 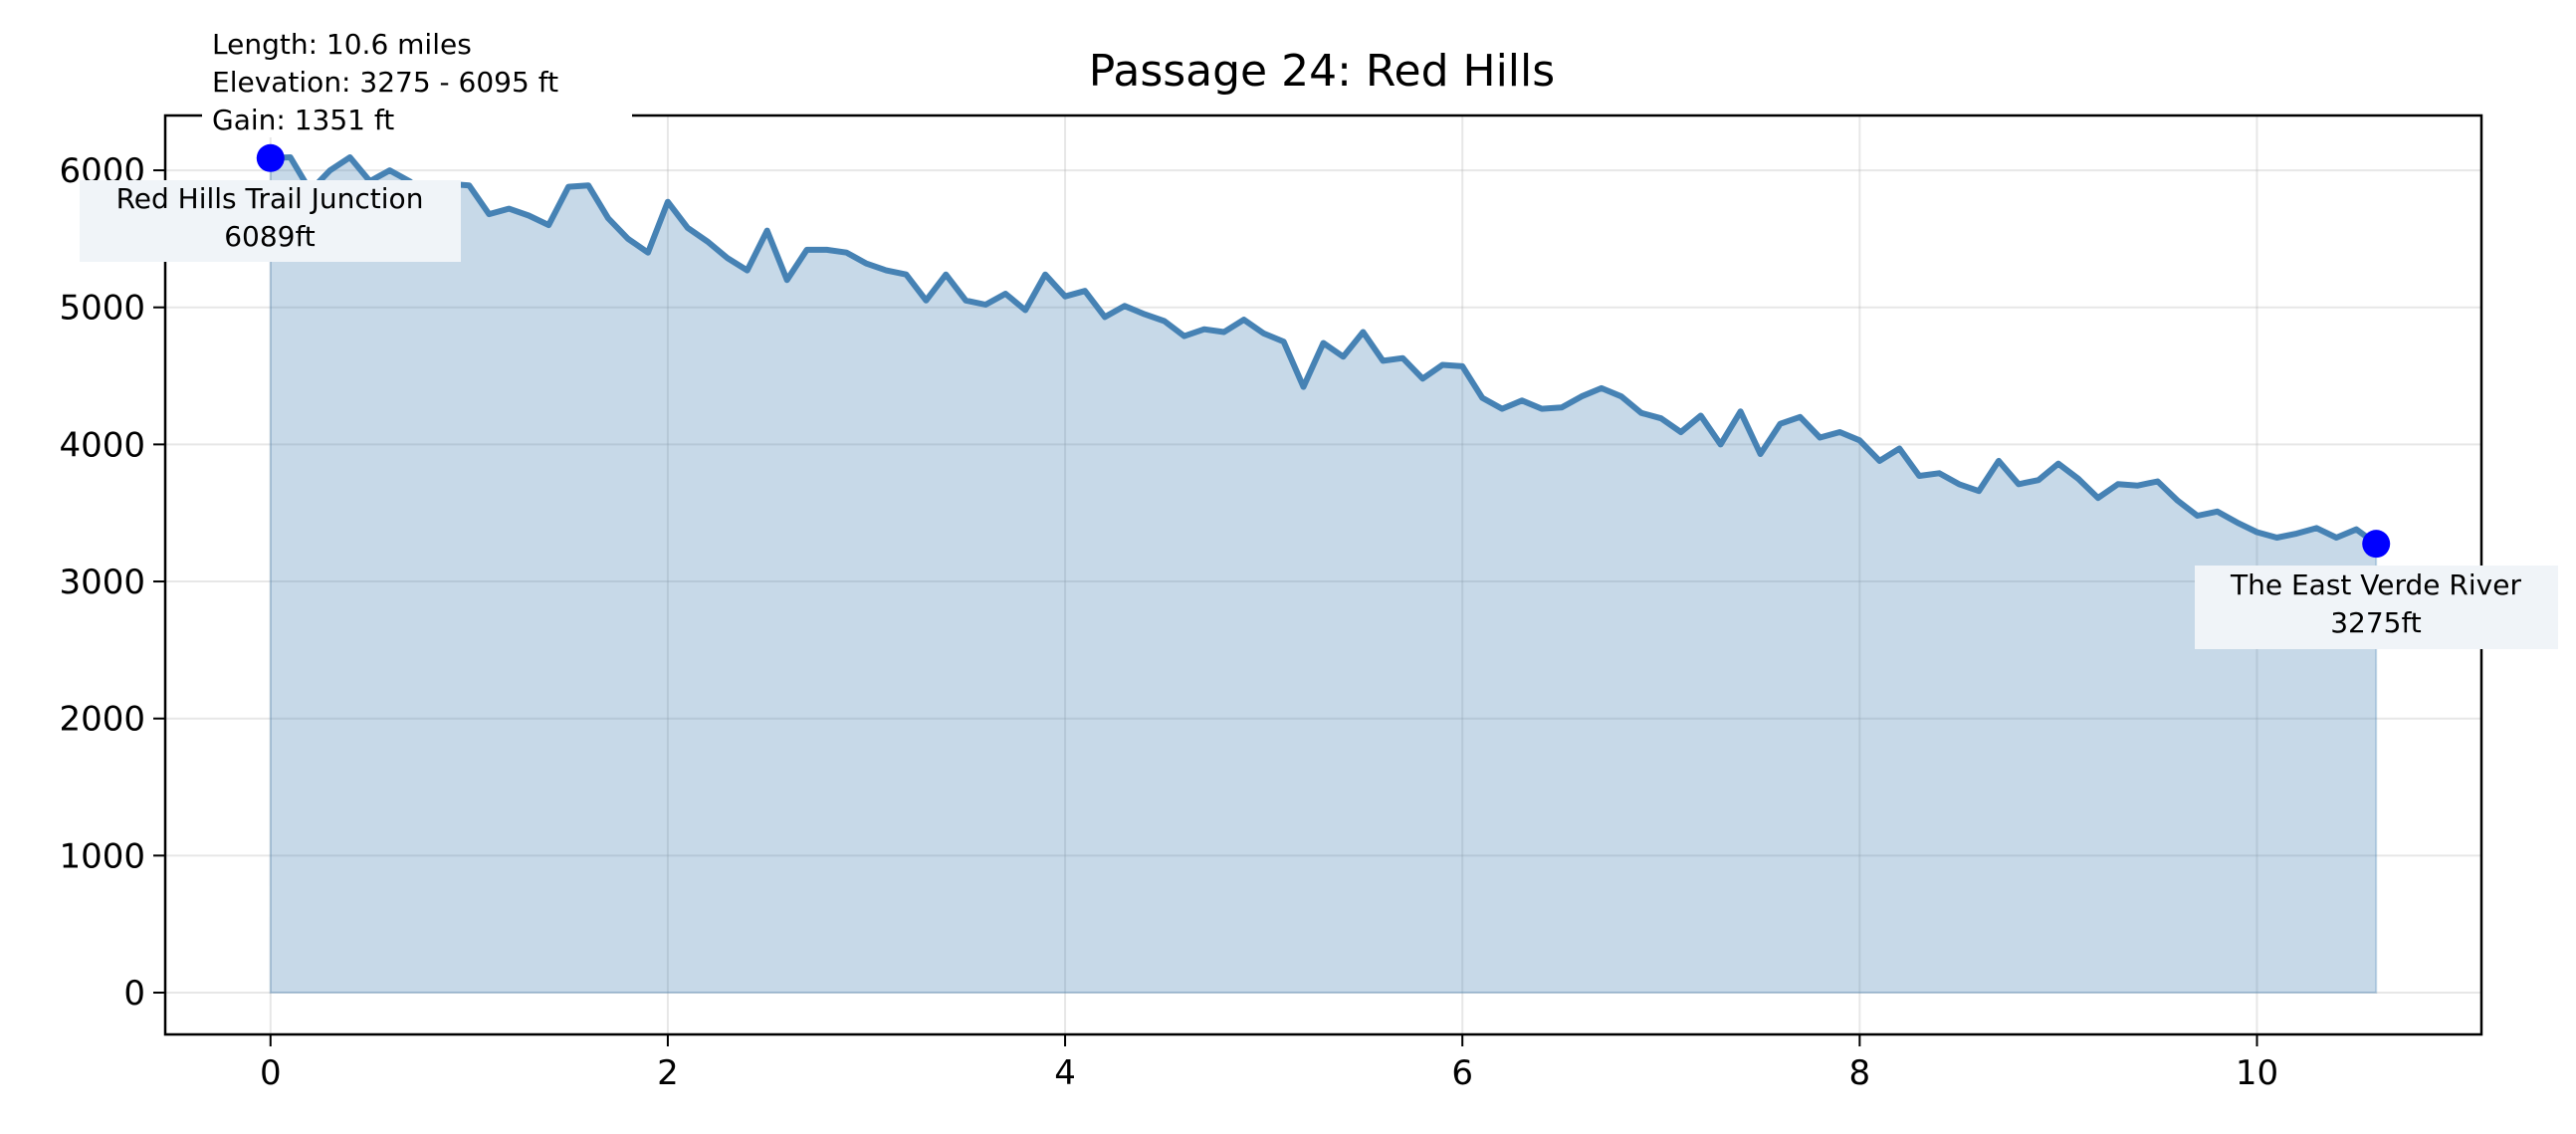 I want to click on start-point-name: Red Hills Trail Junction, so click(x=270, y=198).